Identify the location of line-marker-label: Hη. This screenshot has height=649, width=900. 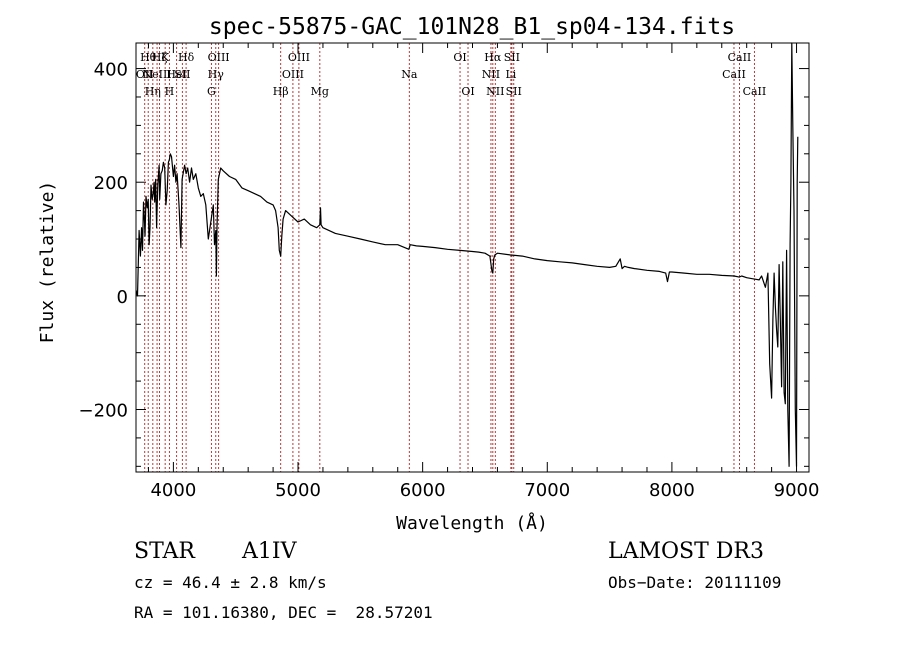
(153, 91).